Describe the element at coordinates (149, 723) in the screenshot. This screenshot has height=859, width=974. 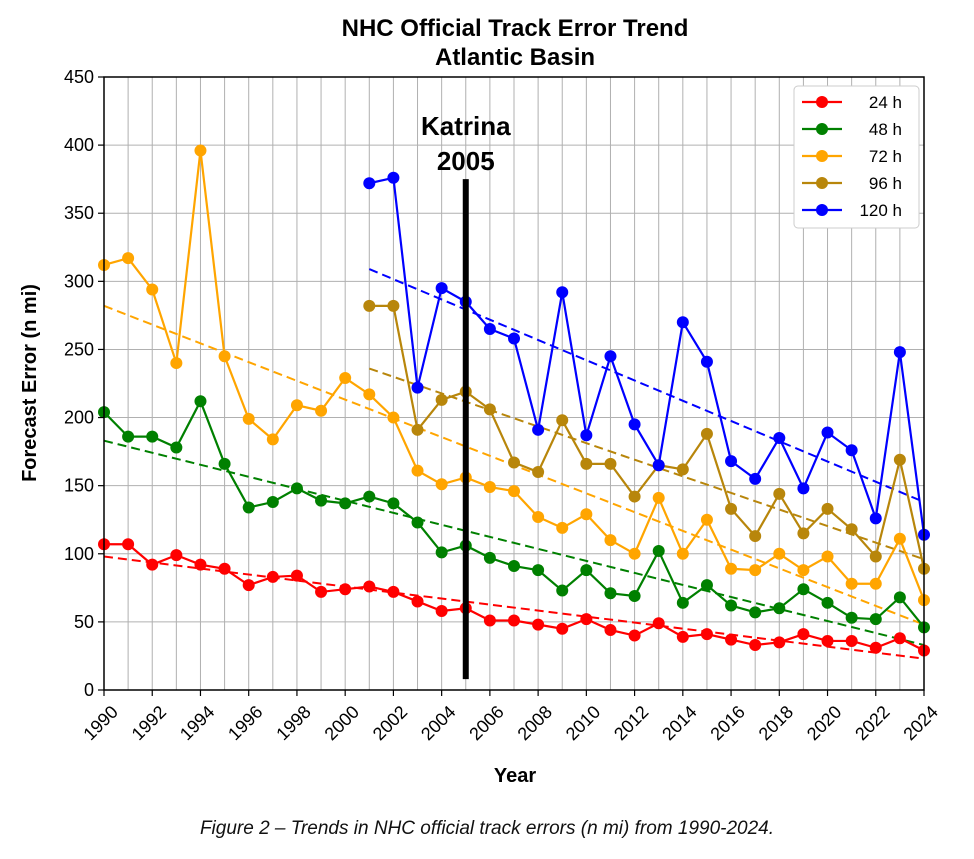
I see `x-tick-label: 1992` at that location.